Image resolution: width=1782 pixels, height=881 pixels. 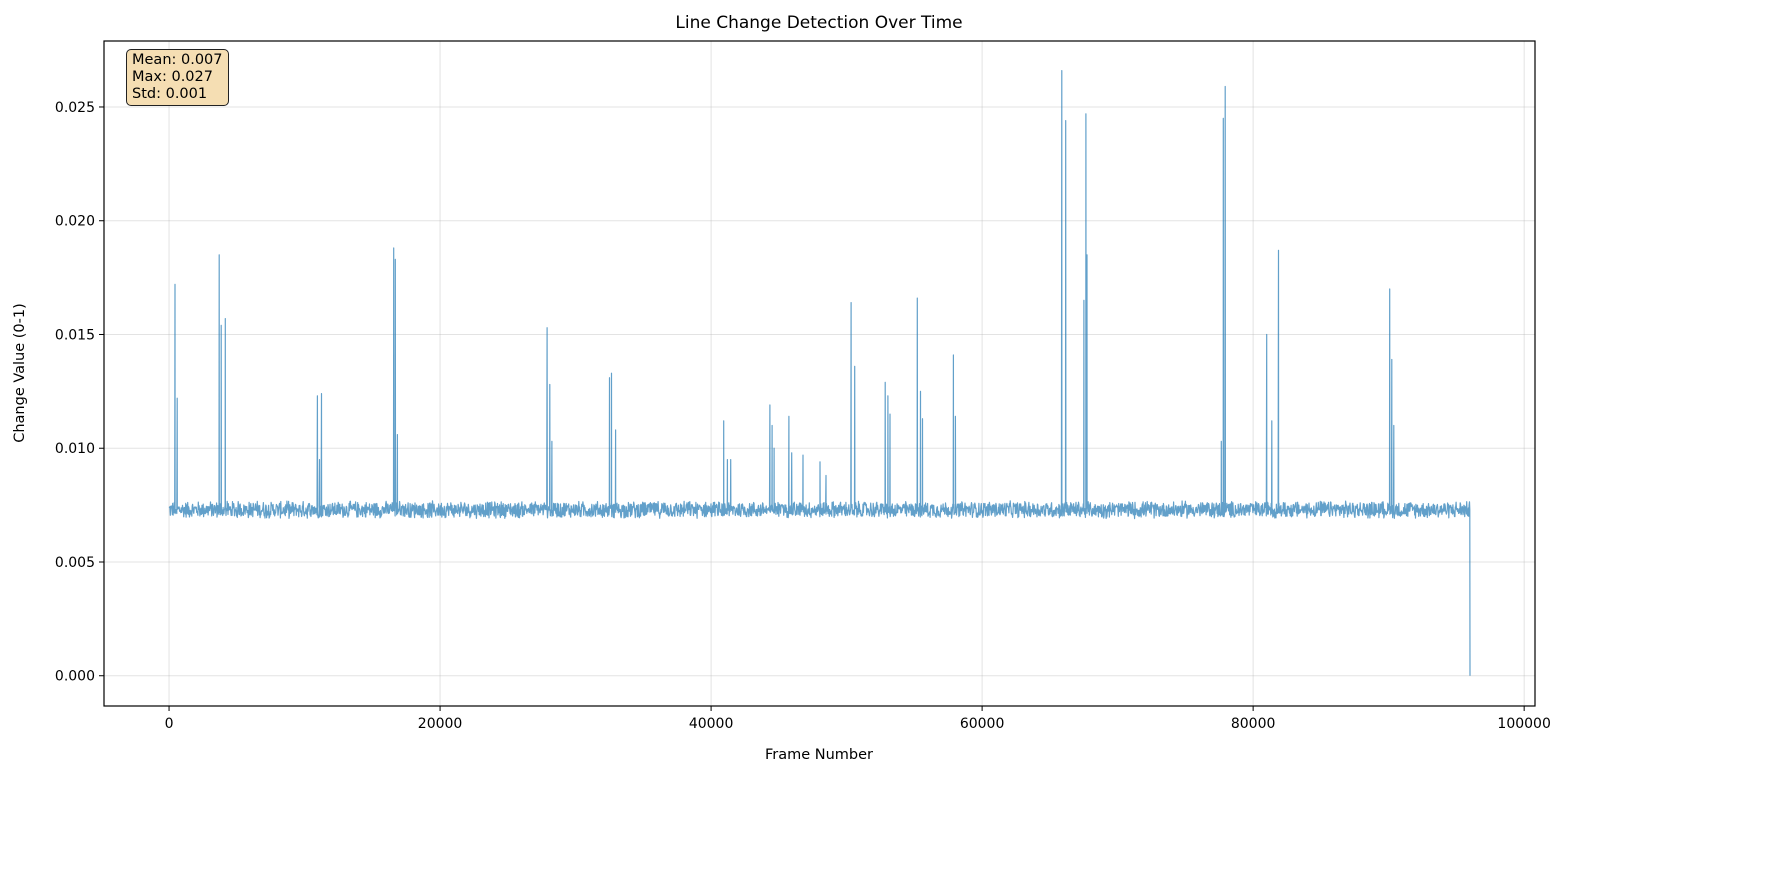 What do you see at coordinates (75, 563) in the screenshot?
I see `y-tick-label: 0.005` at bounding box center [75, 563].